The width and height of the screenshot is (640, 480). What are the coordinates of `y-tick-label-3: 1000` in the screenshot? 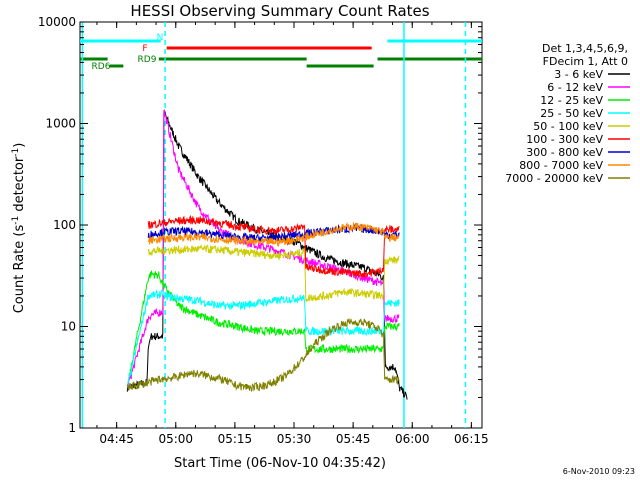 It's located at (60, 124).